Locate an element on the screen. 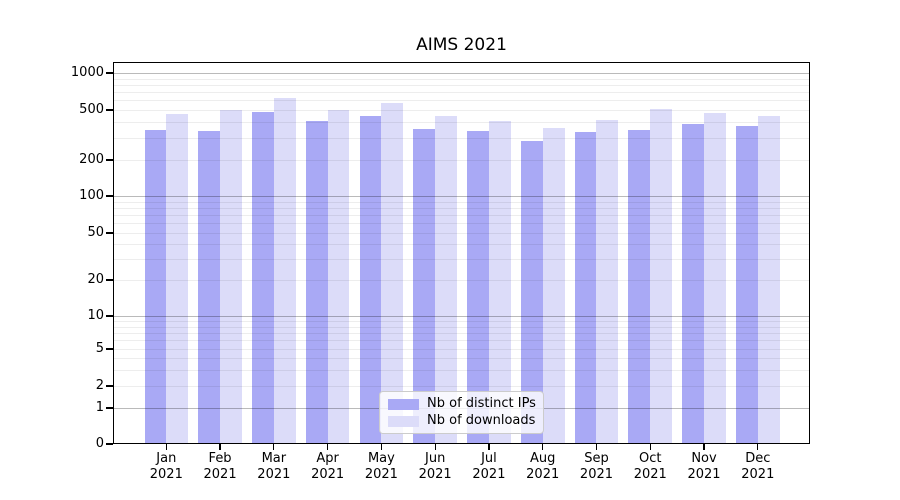 The width and height of the screenshot is (900, 500). y-tick-label: 20 is located at coordinates (95, 279).